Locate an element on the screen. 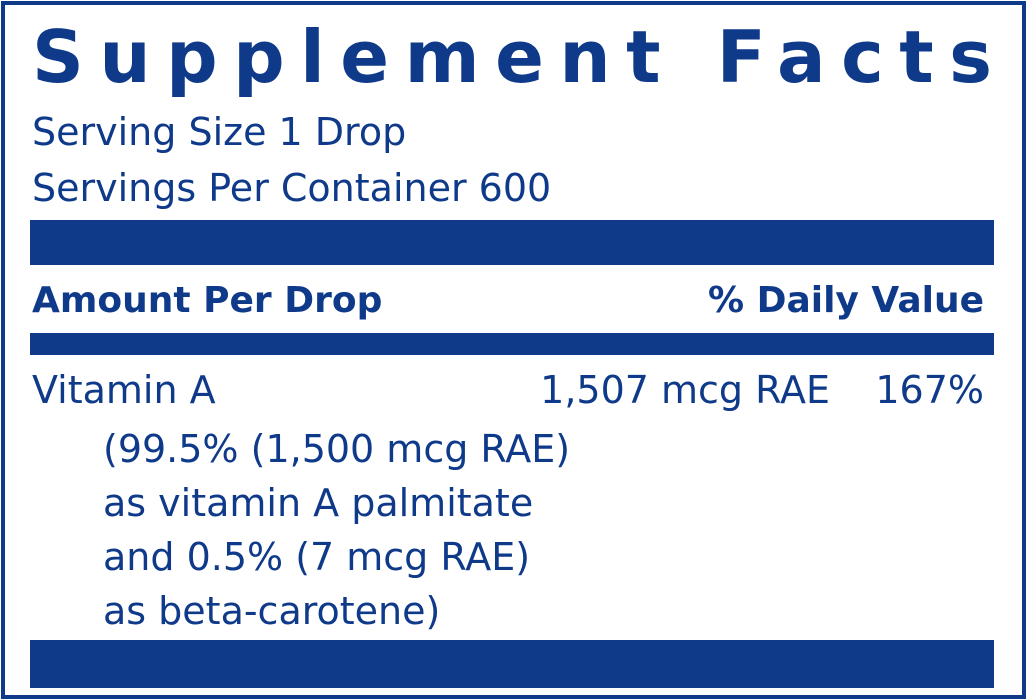 This screenshot has height=700, width=1027. column-header: Amount Per Drop is located at coordinates (207, 300).